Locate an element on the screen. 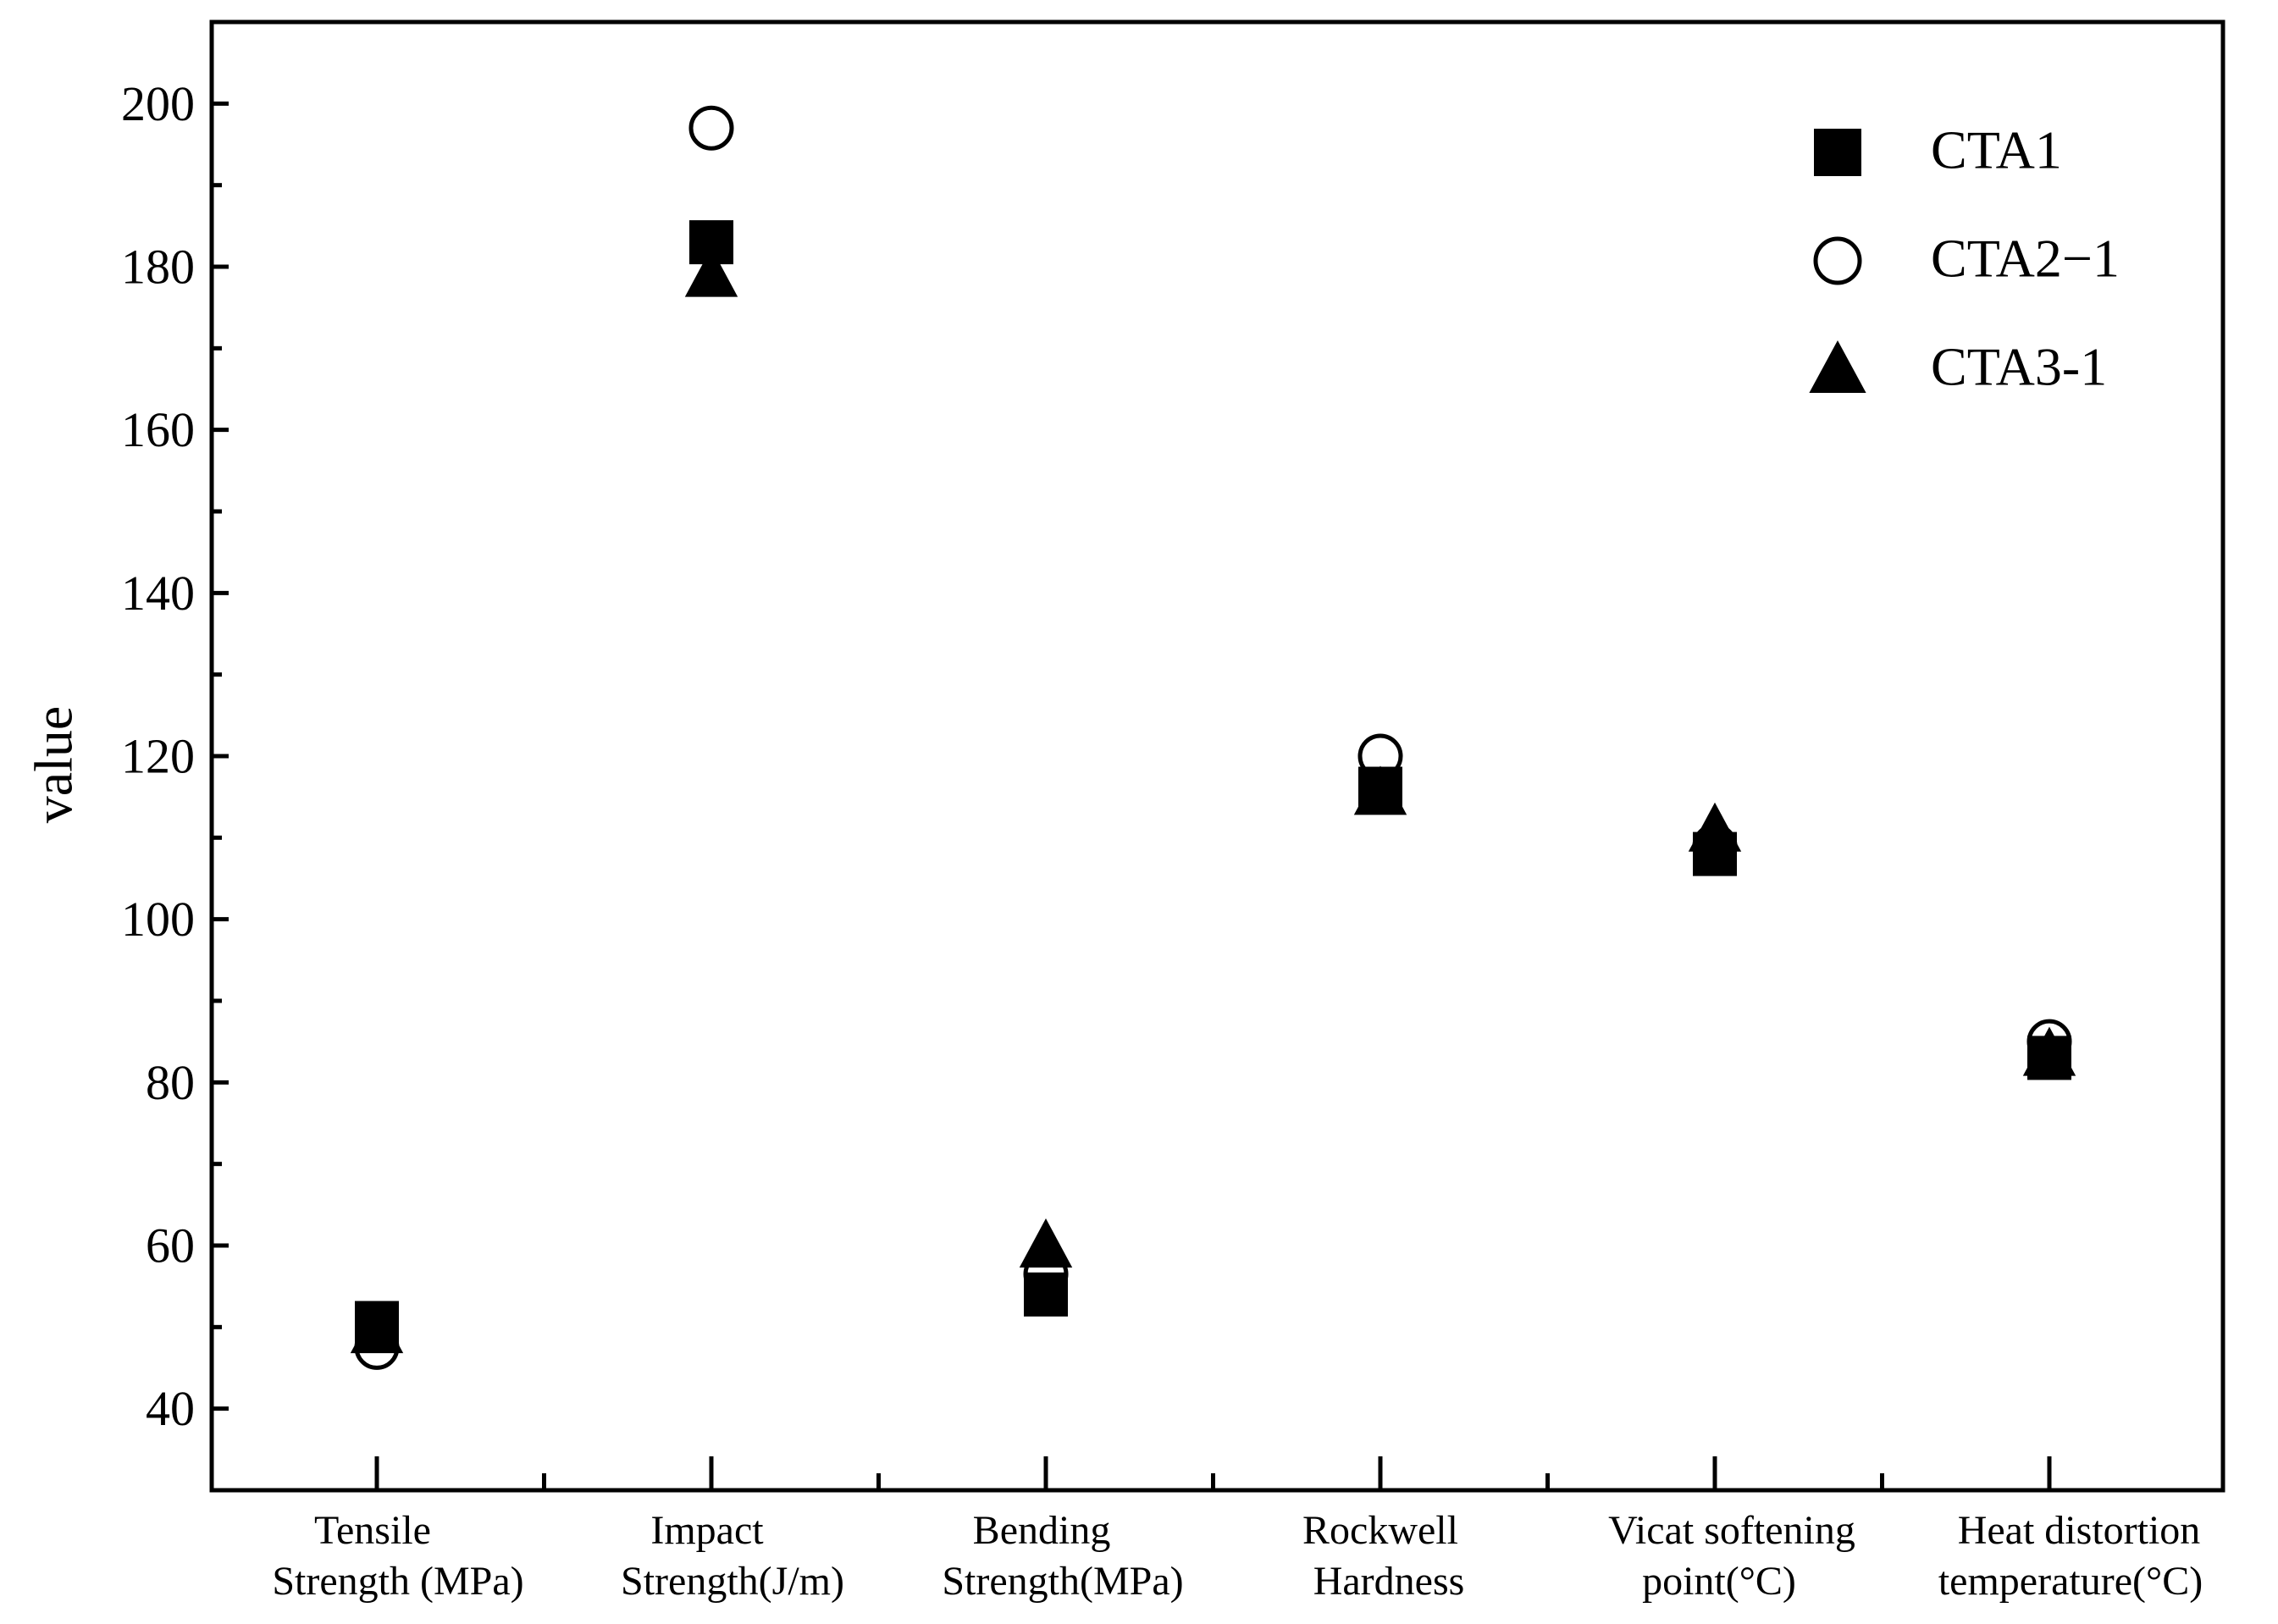 Image resolution: width=2278 pixels, height=1624 pixels. x-category-label: Heat distortion is located at coordinates (2079, 1530).